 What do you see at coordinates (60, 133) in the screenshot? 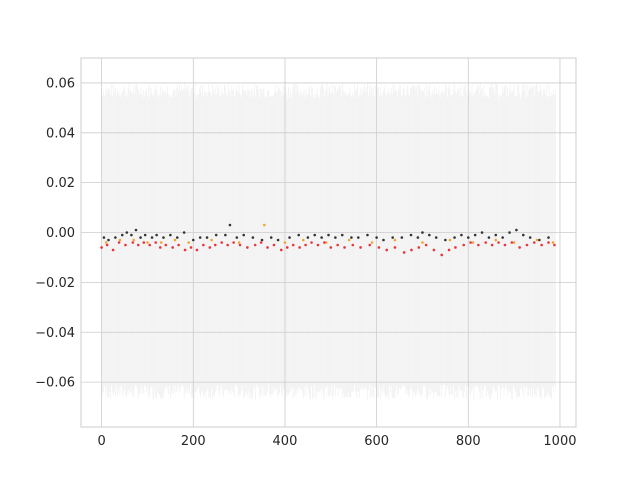
I see `y-tick-label: 0.04` at bounding box center [60, 133].